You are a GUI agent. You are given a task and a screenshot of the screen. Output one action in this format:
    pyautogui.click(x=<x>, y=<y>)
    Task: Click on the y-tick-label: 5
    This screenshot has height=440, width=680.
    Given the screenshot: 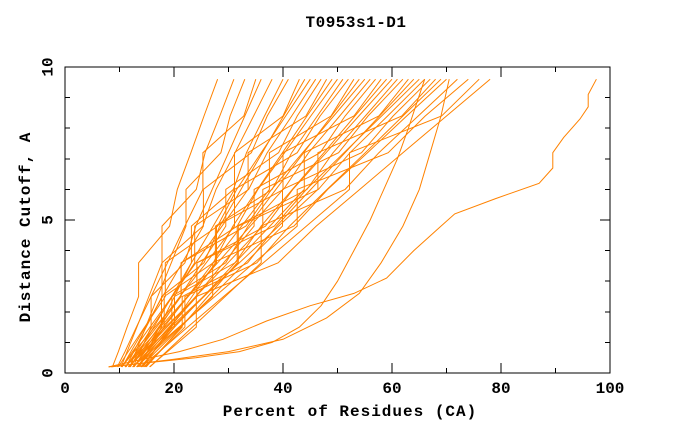 What is the action you would take?
    pyautogui.click(x=49, y=220)
    